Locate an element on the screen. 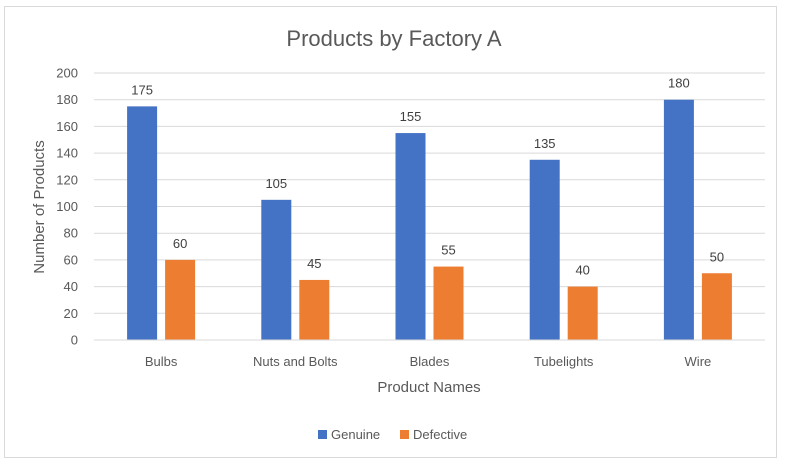 This screenshot has width=787, height=466. y-tick-label: 100 is located at coordinates (67, 206).